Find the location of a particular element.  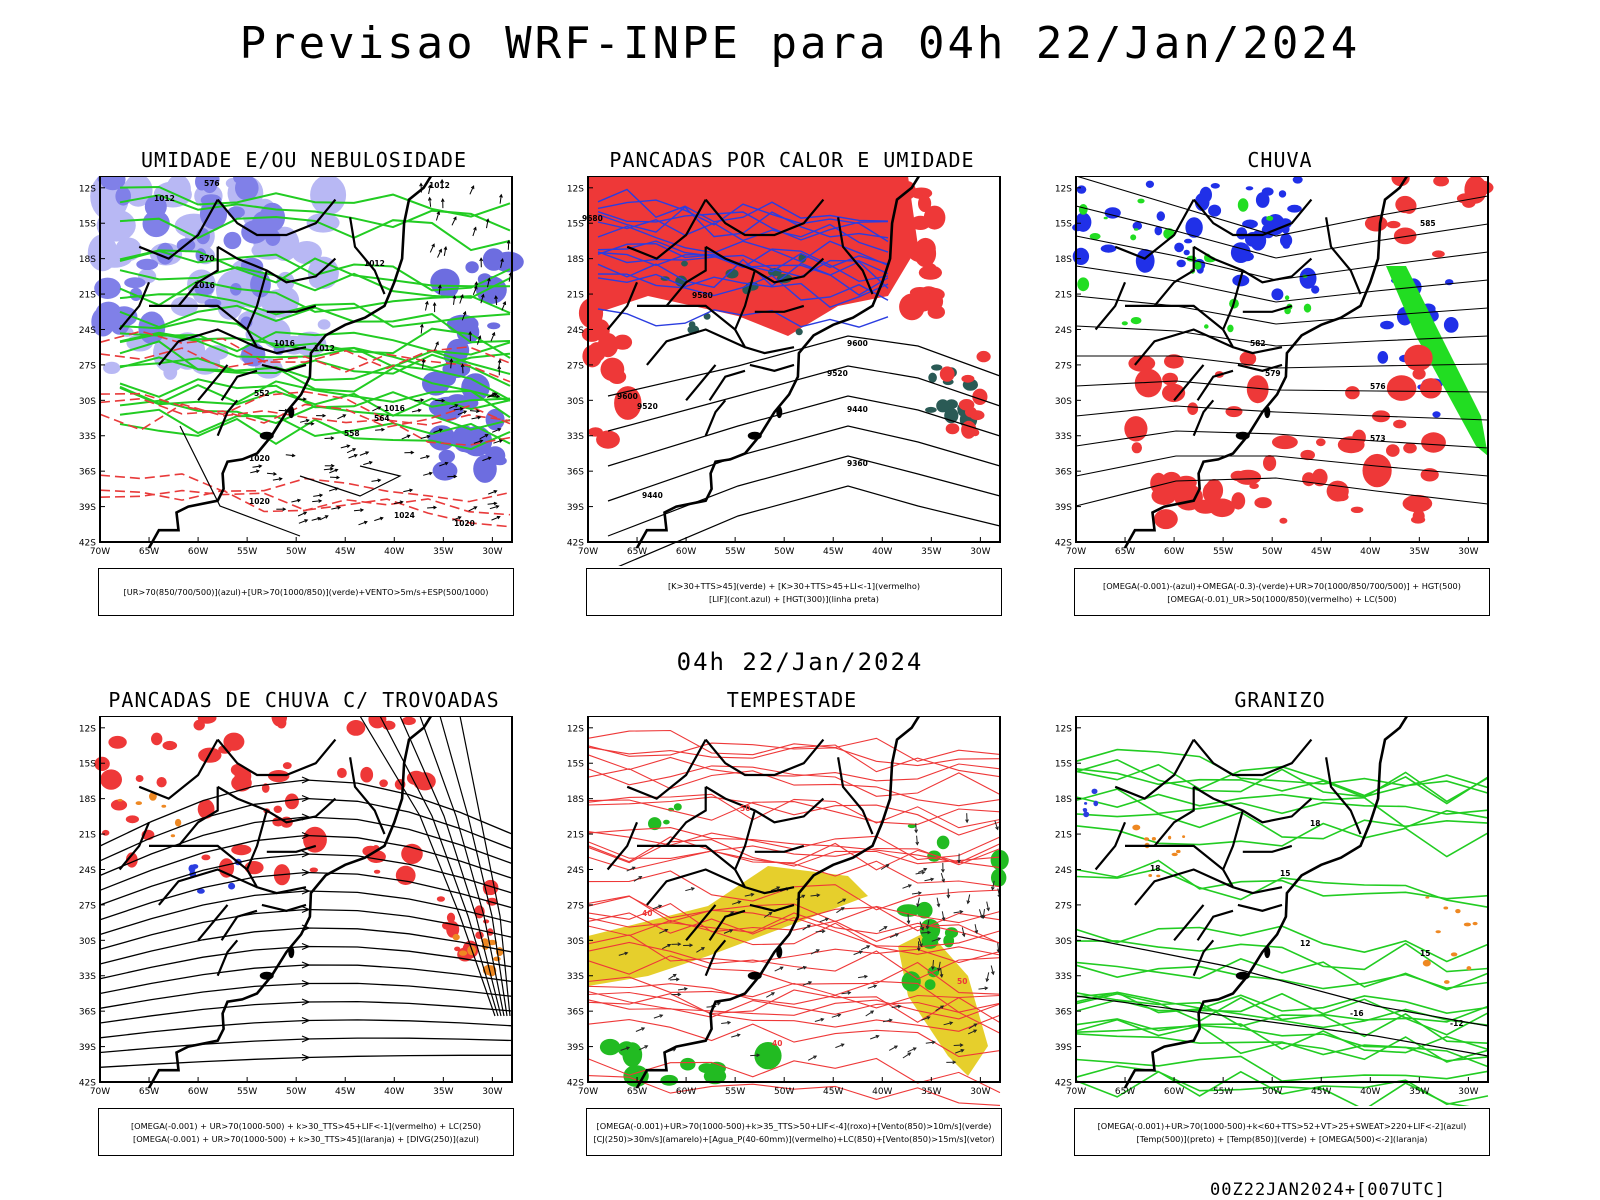

thickness-contour is located at coordinates (305, 350).